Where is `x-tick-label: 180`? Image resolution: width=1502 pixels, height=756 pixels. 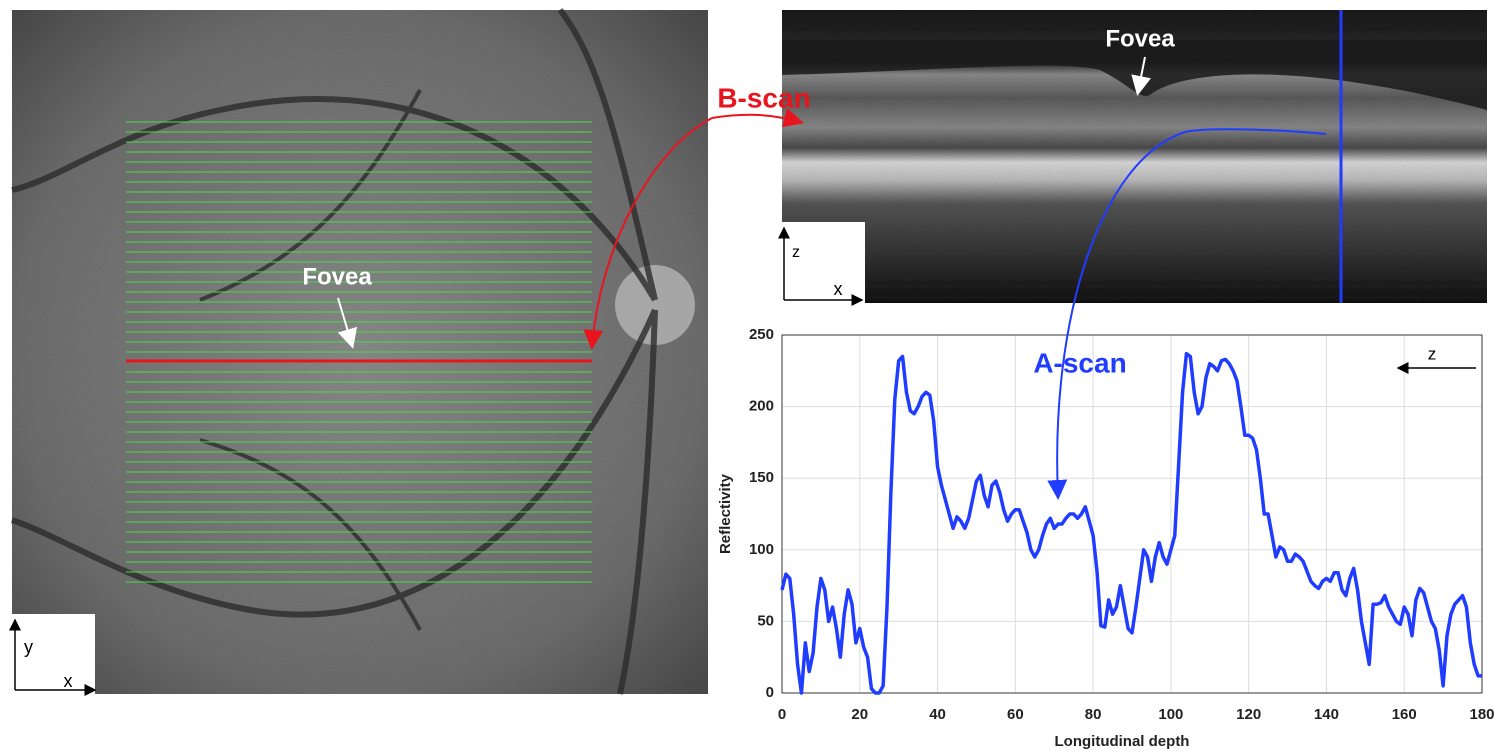 x-tick-label: 180 is located at coordinates (1481, 714).